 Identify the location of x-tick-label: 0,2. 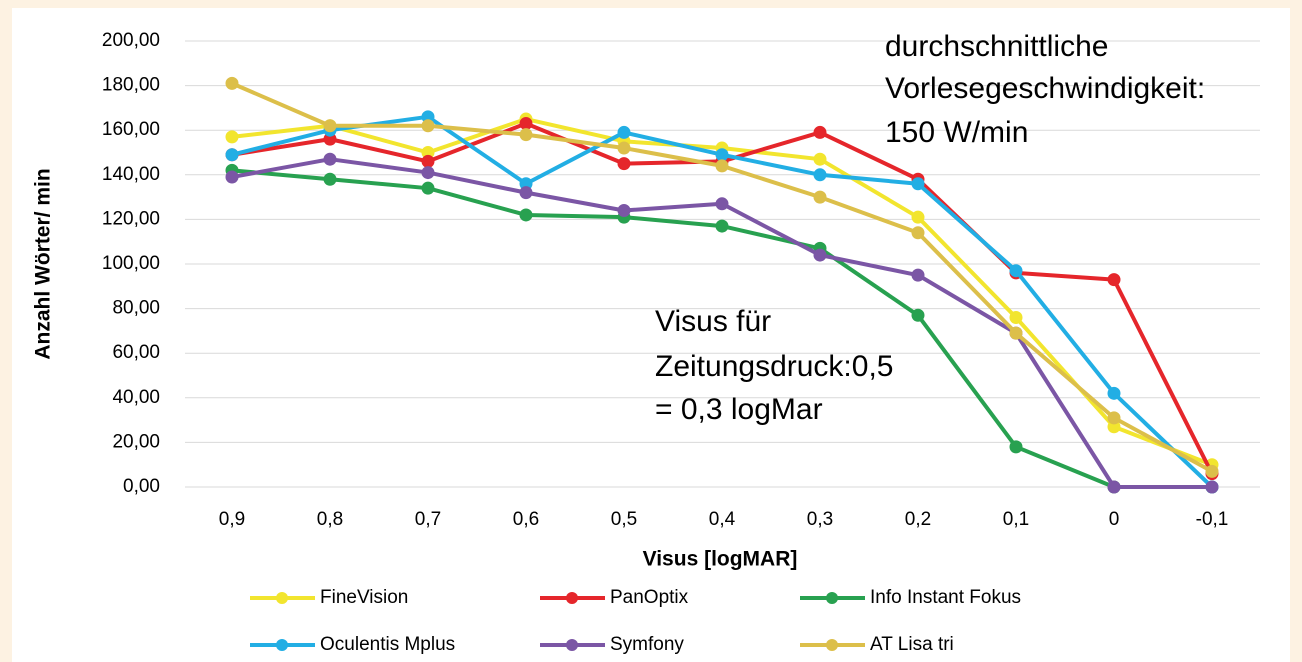
(918, 519).